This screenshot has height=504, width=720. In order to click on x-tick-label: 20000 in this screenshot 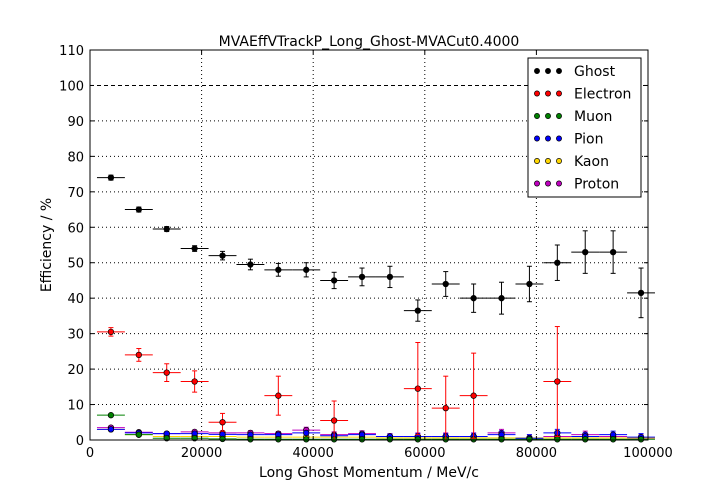, I will do `click(201, 453)`.